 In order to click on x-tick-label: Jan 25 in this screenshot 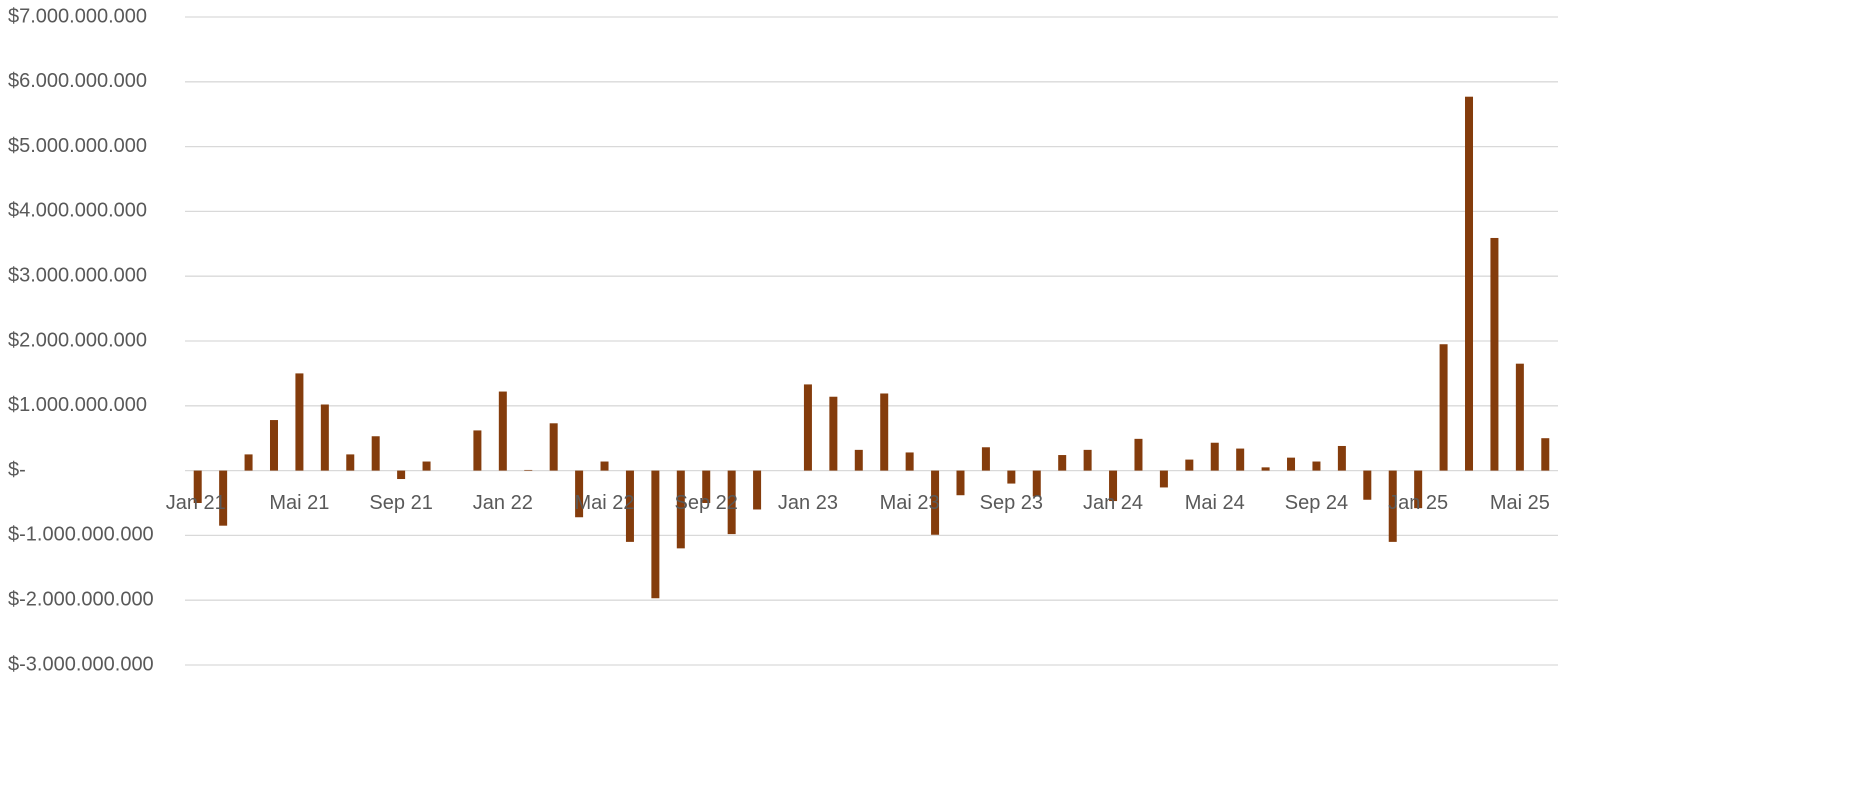, I will do `click(1418, 503)`.